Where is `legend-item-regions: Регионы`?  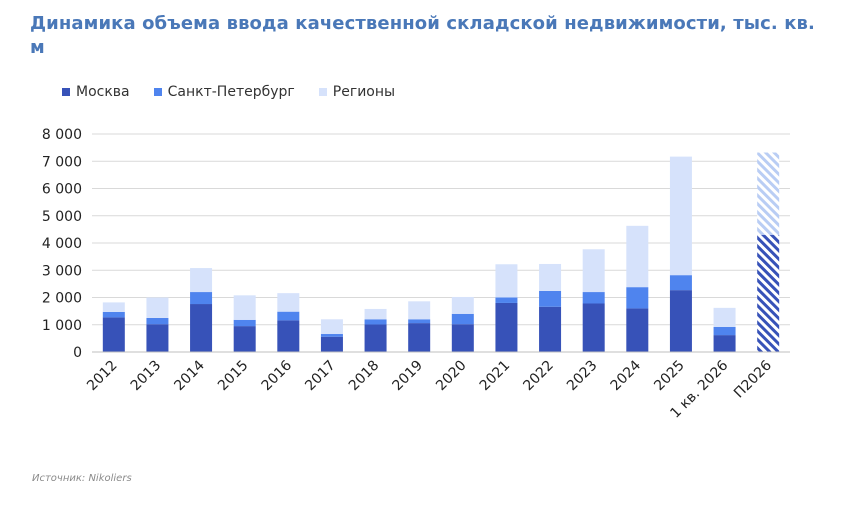 legend-item-regions: Регионы is located at coordinates (357, 92).